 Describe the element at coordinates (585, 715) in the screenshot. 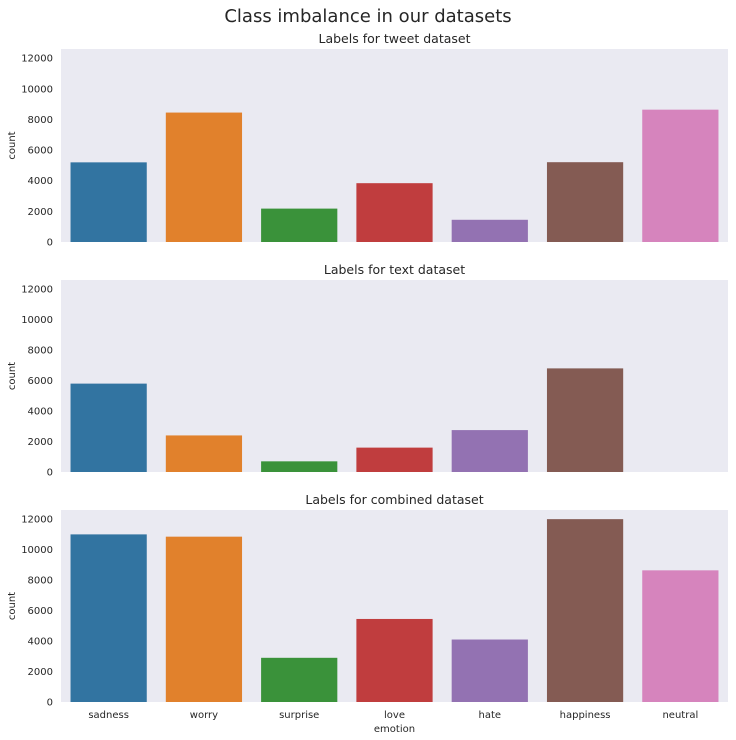

I see `x-tick-label: happiness` at that location.